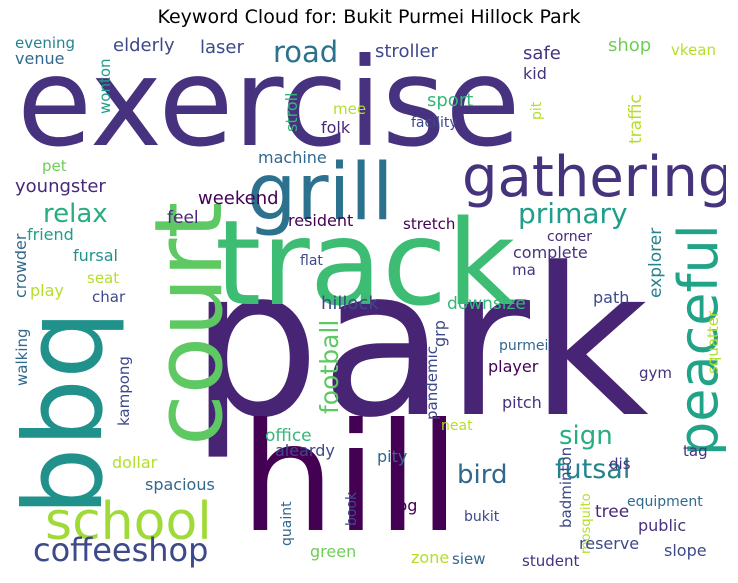  Describe the element at coordinates (350, 303) in the screenshot. I see `word-hillock: hillock` at that location.